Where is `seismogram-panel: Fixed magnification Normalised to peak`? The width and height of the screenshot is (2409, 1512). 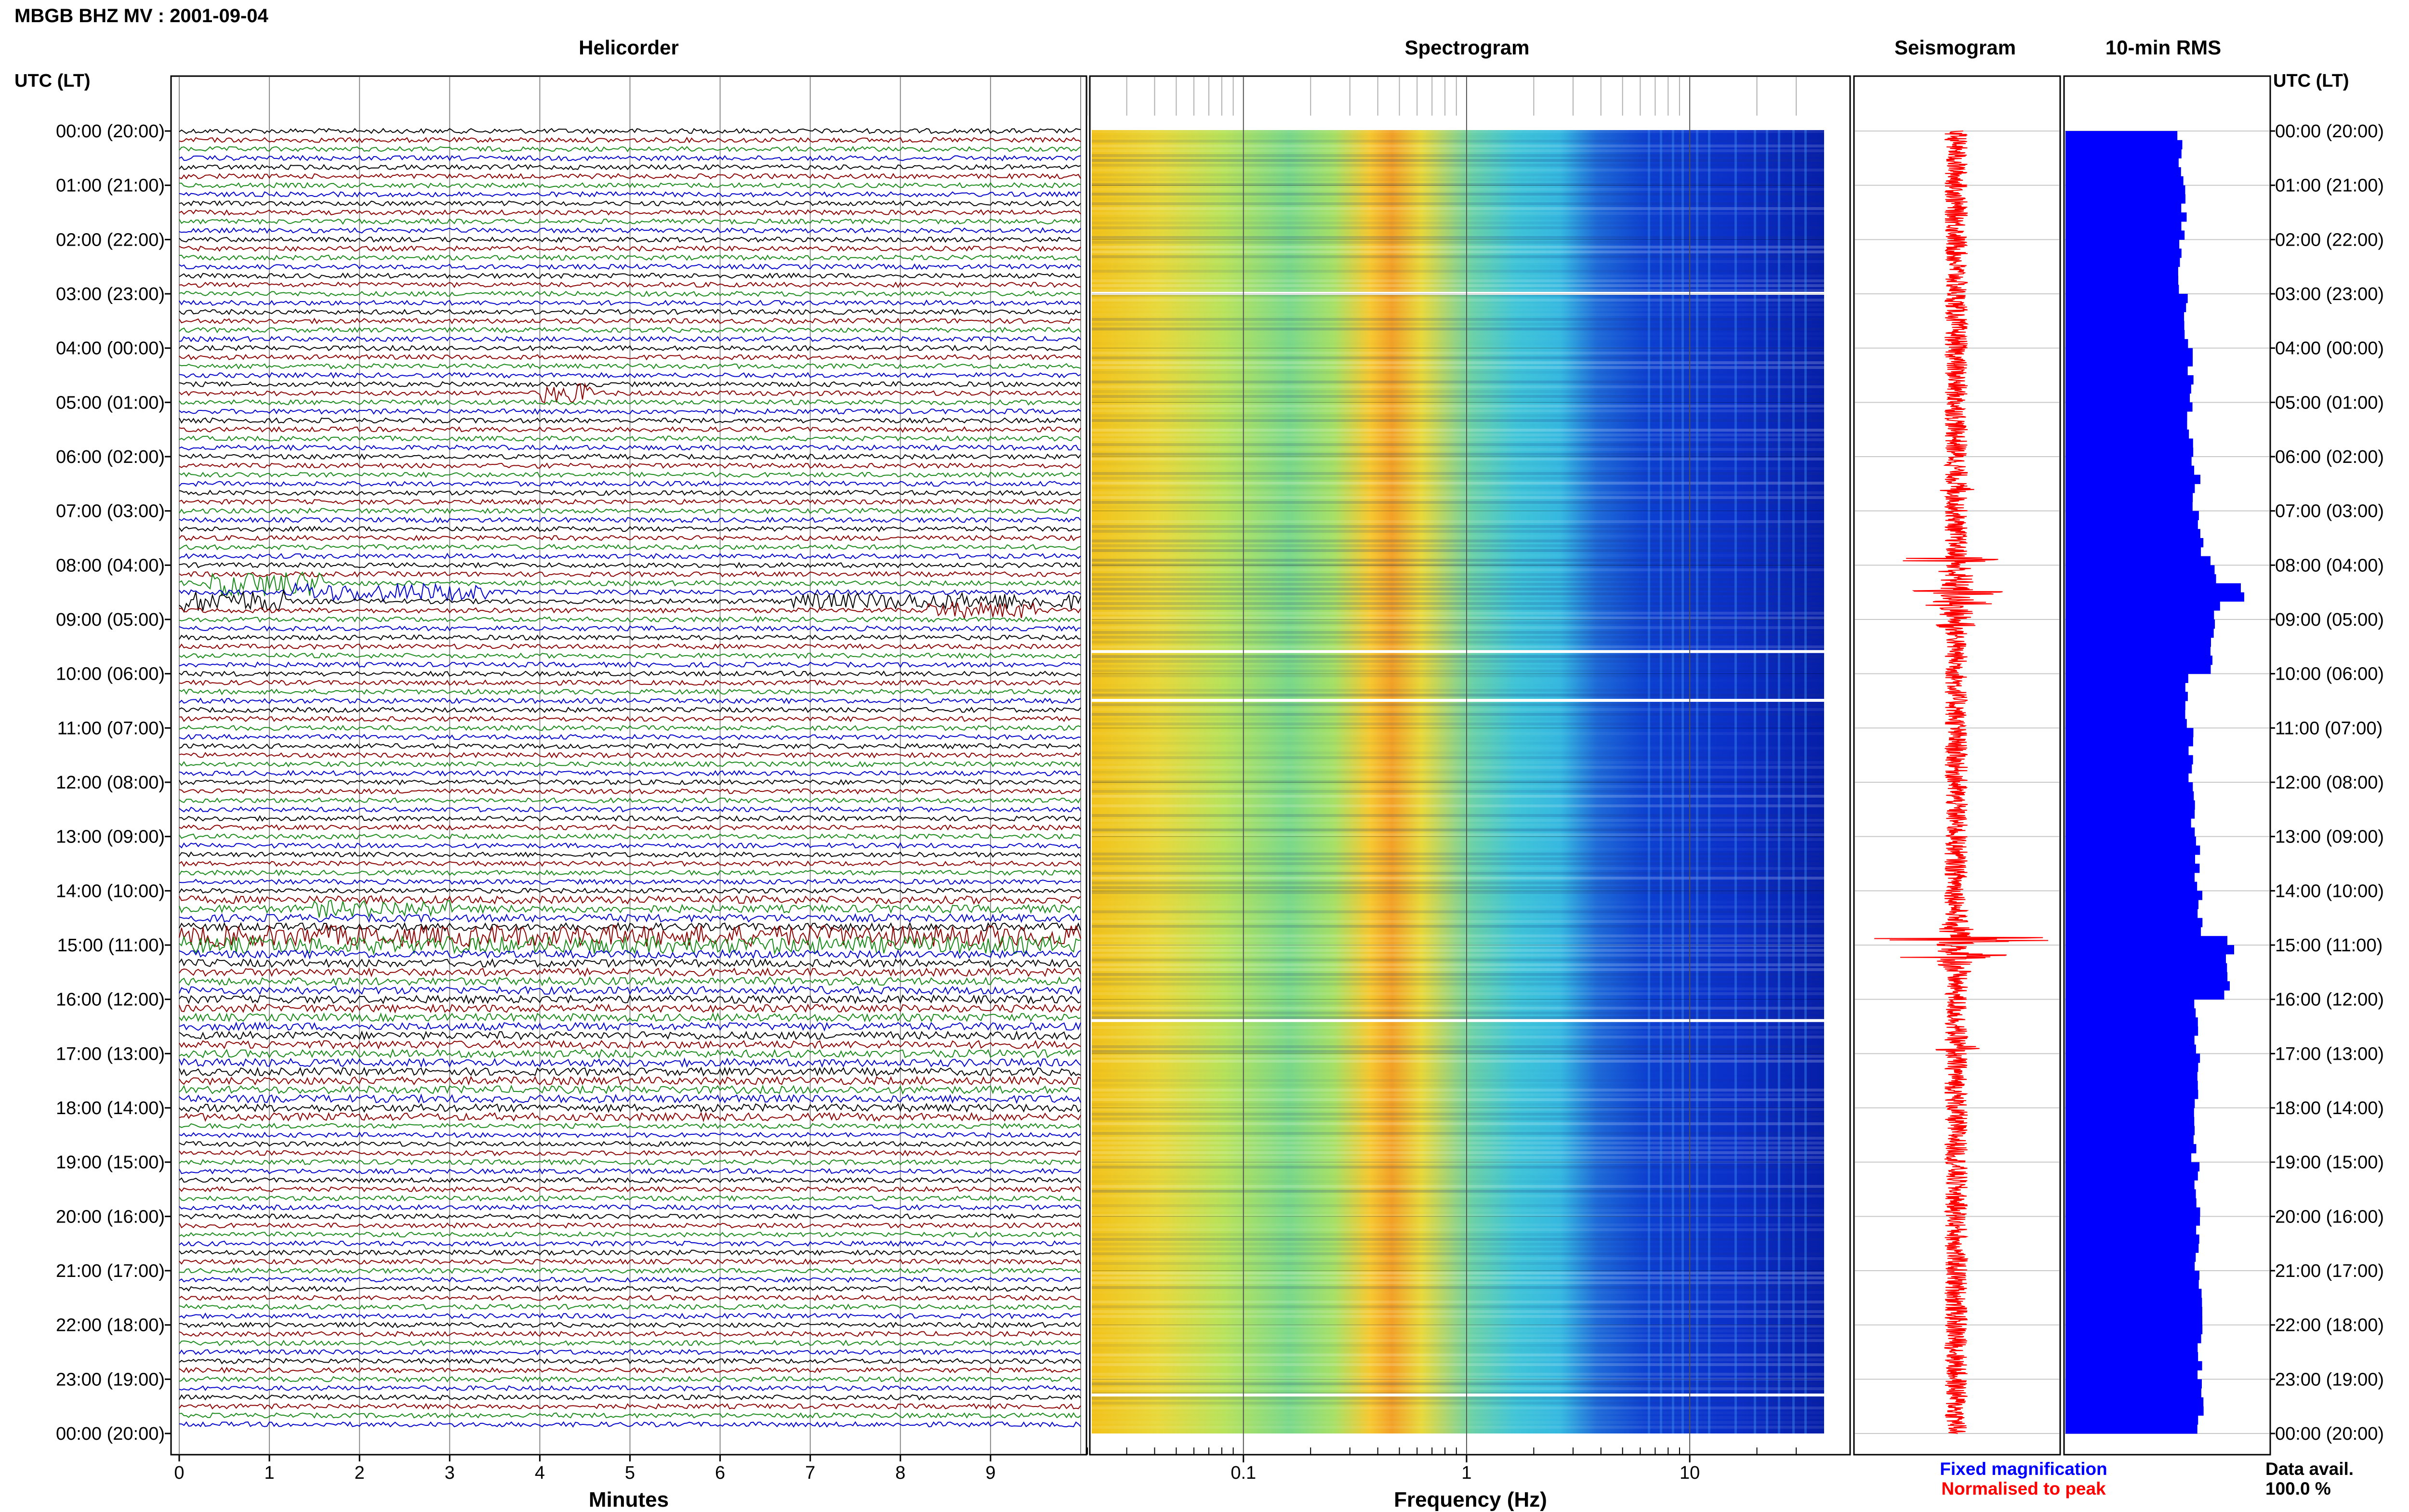
seismogram-panel: Fixed magnification Normalised to peak is located at coordinates (1980, 787).